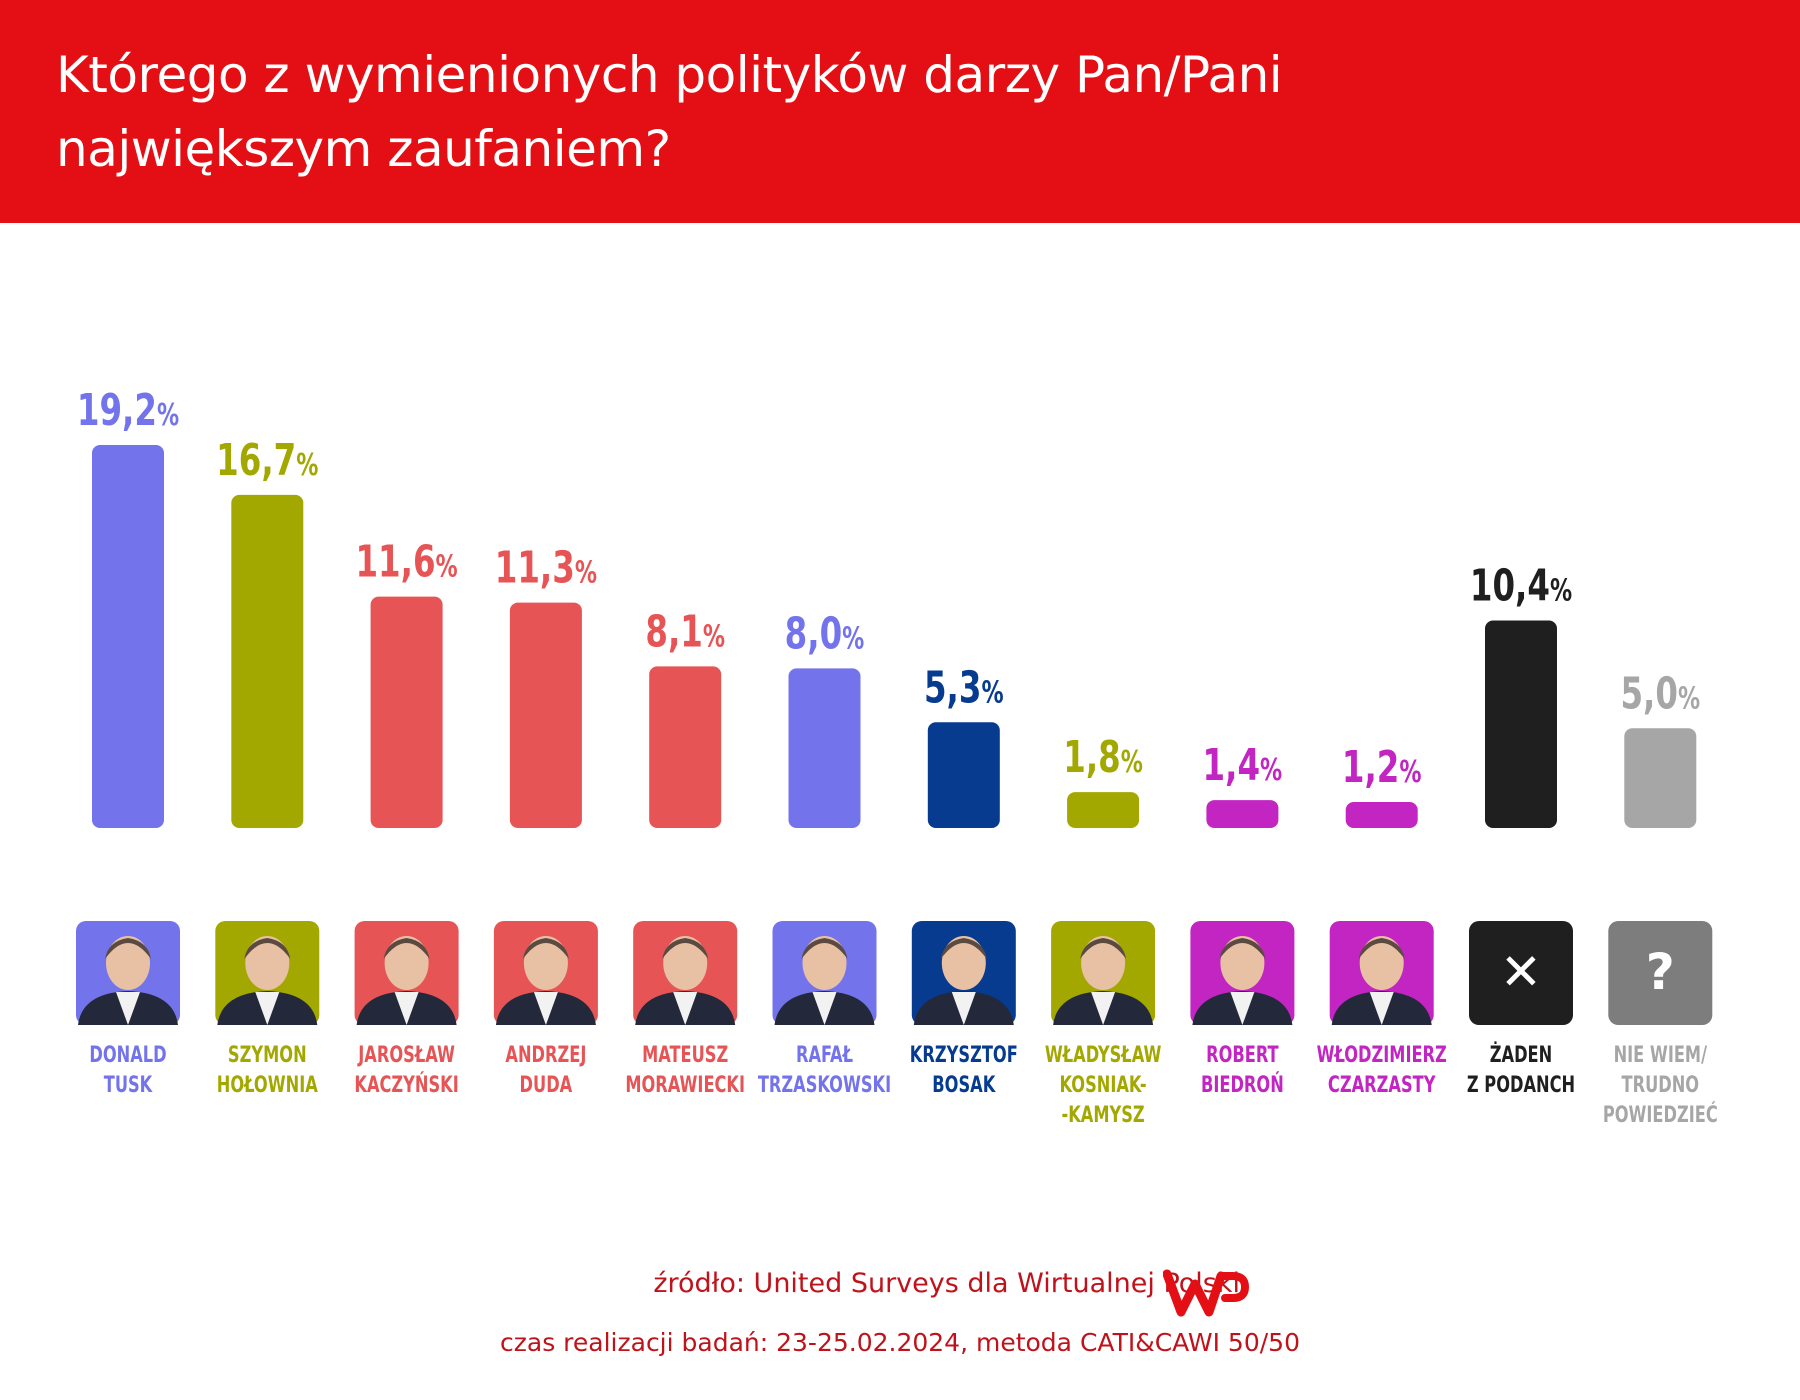 This screenshot has width=1800, height=1400. I want to click on cross-icon-glyph: ✕, so click(1521, 972).